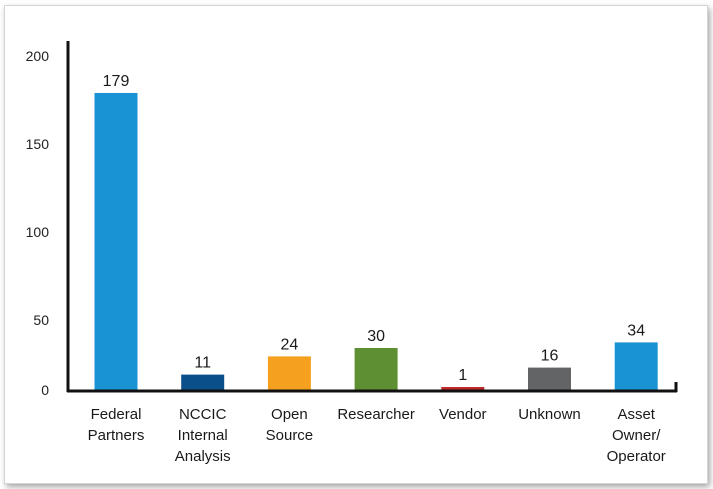 This screenshot has width=713, height=489. I want to click on bar-value-label: 30, so click(376, 336).